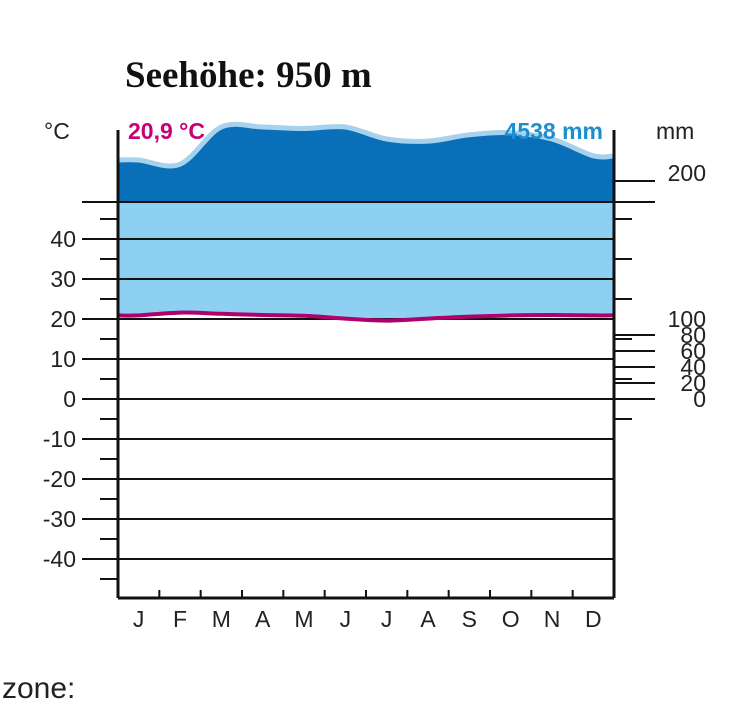 Image resolution: width=744 pixels, height=706 pixels. Describe the element at coordinates (693, 383) in the screenshot. I see `precip-tick-label: 20` at that location.